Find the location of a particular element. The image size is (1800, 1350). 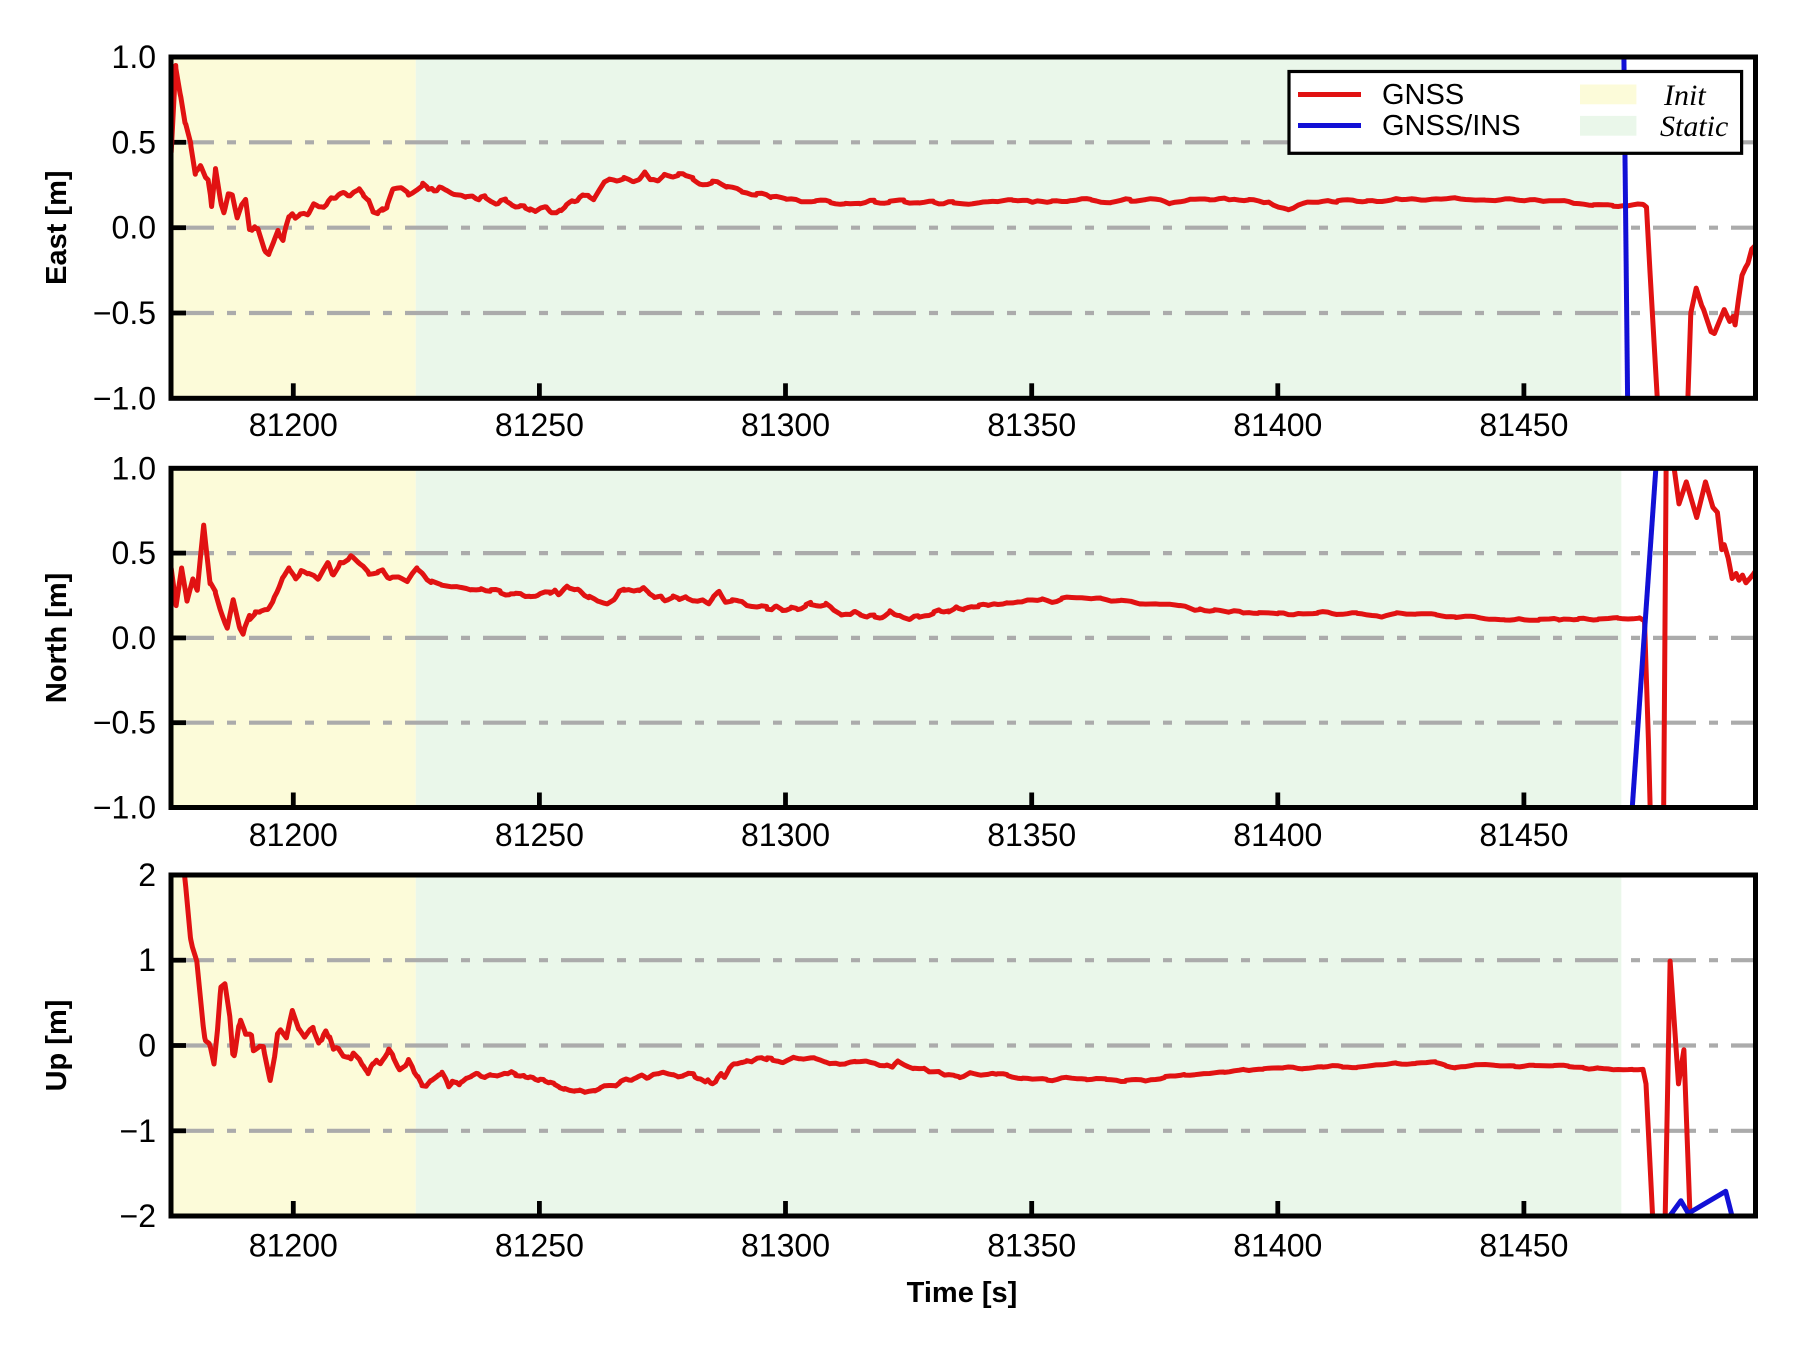

svg-text: Time [s] is located at coordinates (962, 1293).